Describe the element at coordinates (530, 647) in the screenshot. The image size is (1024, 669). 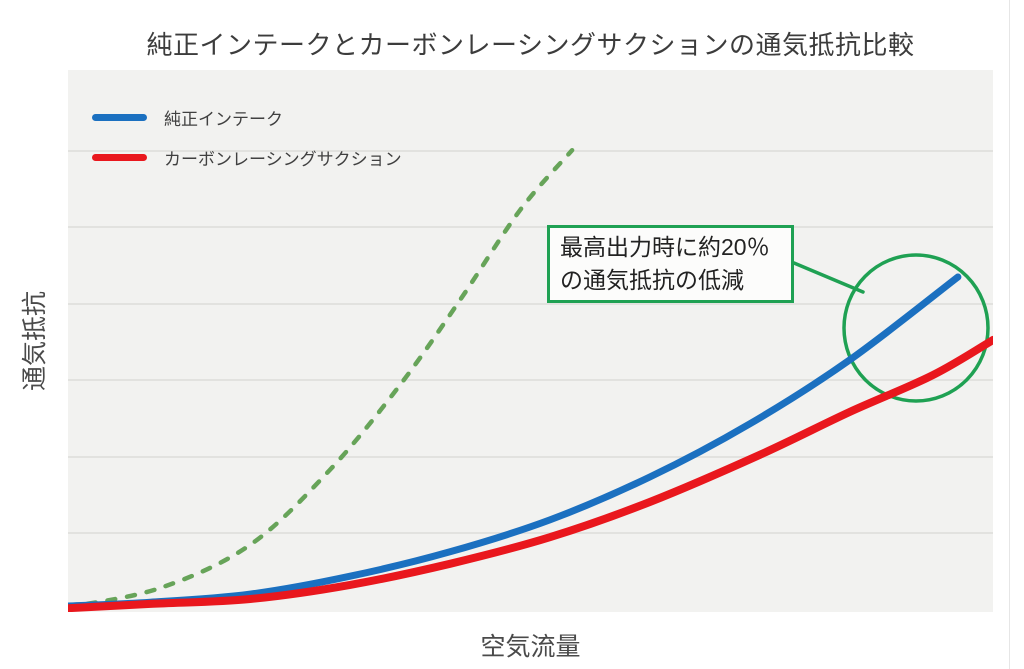
I see `x-axis-label: 空気流量` at that location.